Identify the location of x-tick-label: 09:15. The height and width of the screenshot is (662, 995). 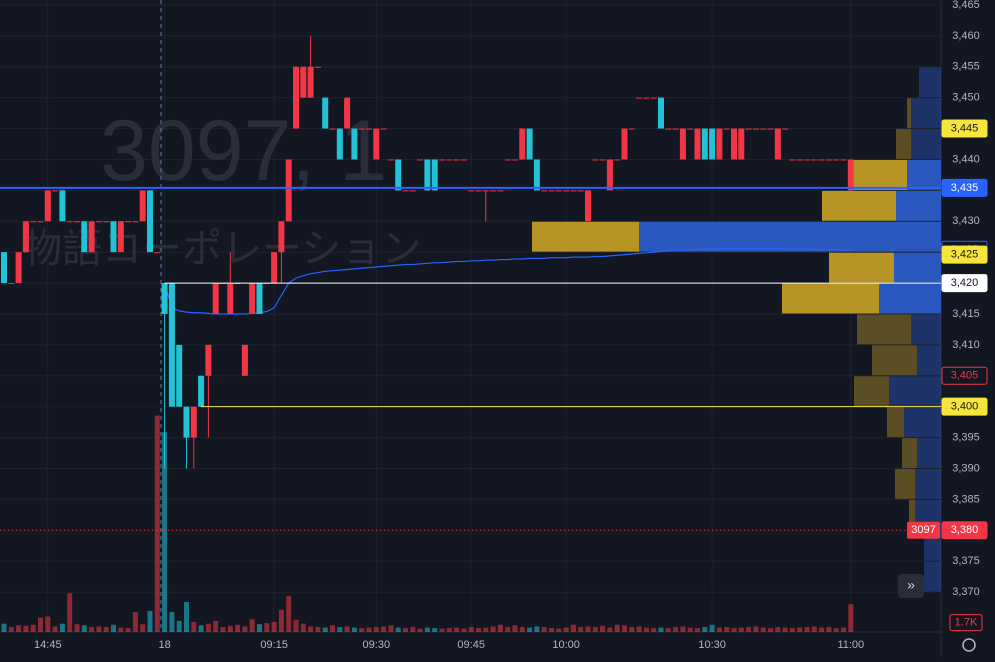
(274, 645).